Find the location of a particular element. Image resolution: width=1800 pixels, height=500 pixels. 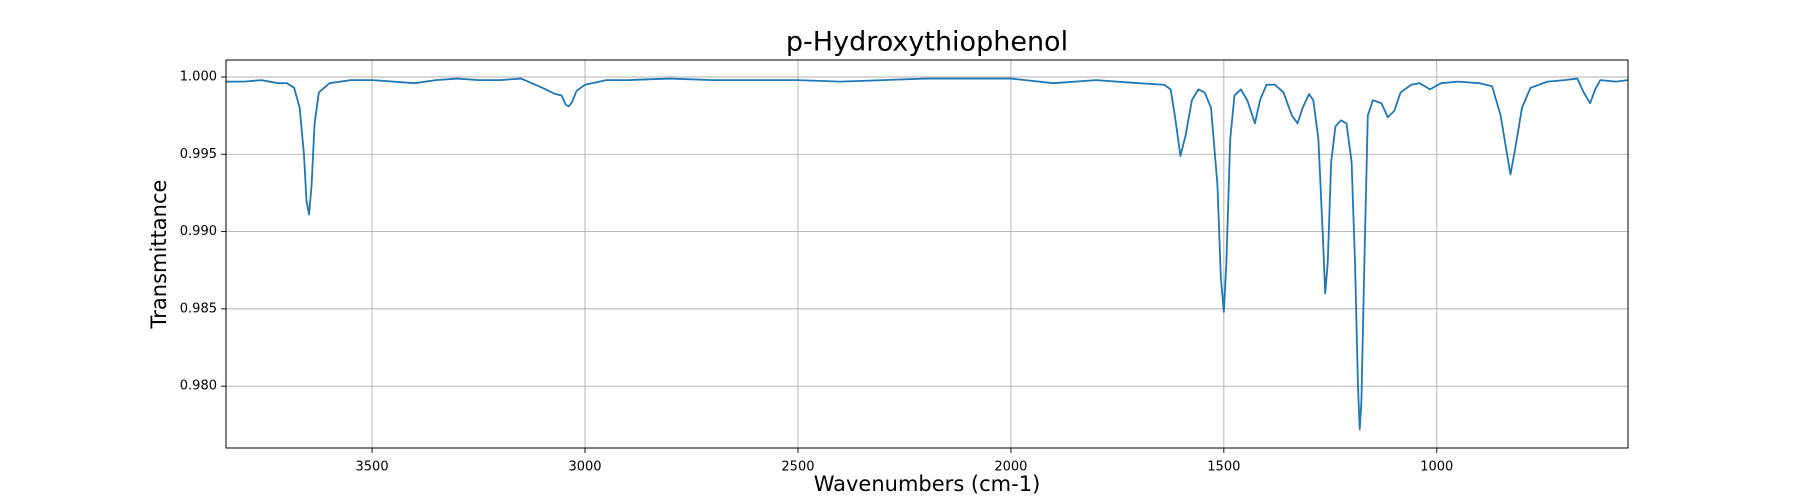

y-tick-label: 1.000 is located at coordinates (198, 77).